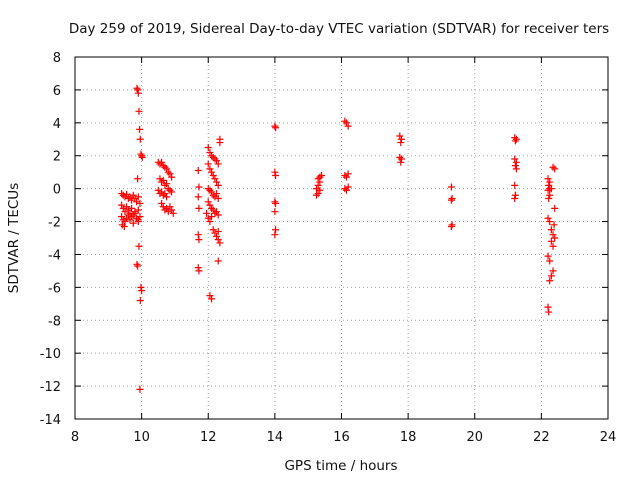 The height and width of the screenshot is (480, 640). What do you see at coordinates (54, 321) in the screenshot?
I see `y-tick-label: -8` at bounding box center [54, 321].